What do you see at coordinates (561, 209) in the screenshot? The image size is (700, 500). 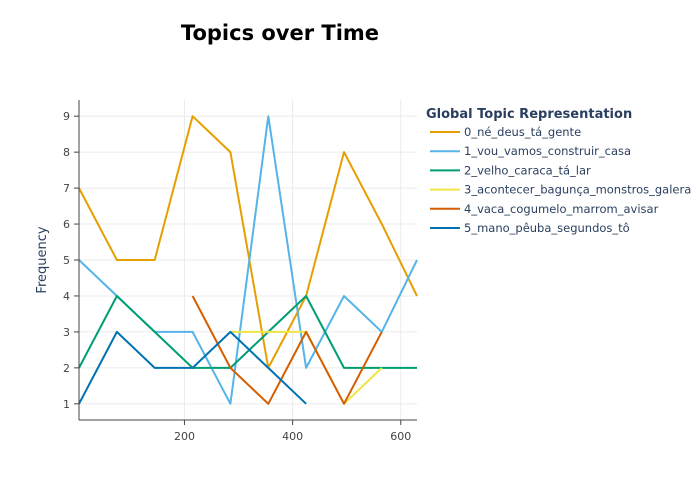 I see `legend-label: 4_vaca_cogumelo_marrom_avisar` at bounding box center [561, 209].